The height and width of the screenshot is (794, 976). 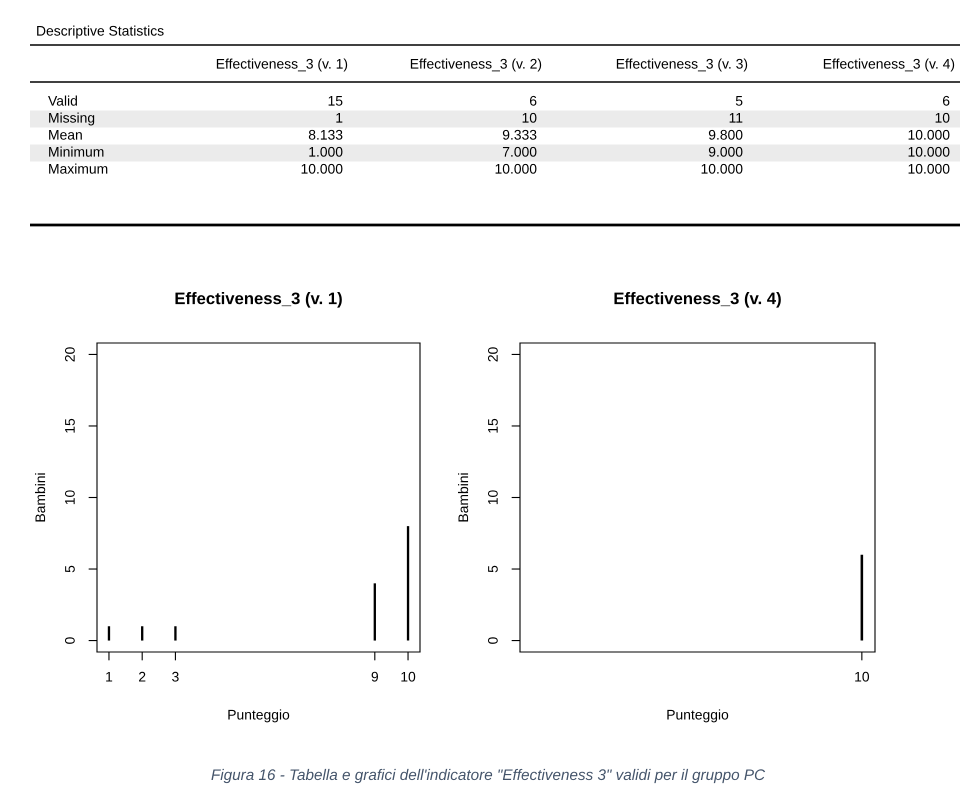 I want to click on text: 15, so click(x=335, y=101).